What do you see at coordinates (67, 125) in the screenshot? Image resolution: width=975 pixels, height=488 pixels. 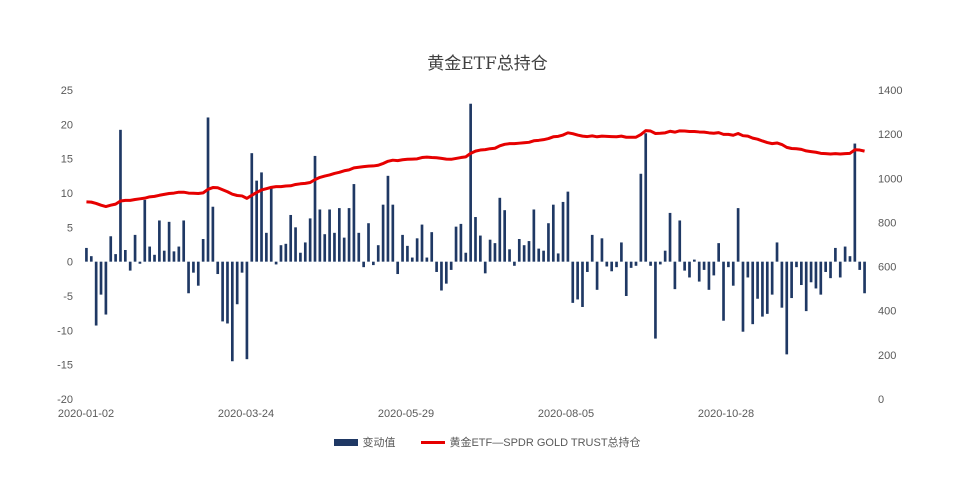 I see `left-tick-label: 20` at bounding box center [67, 125].